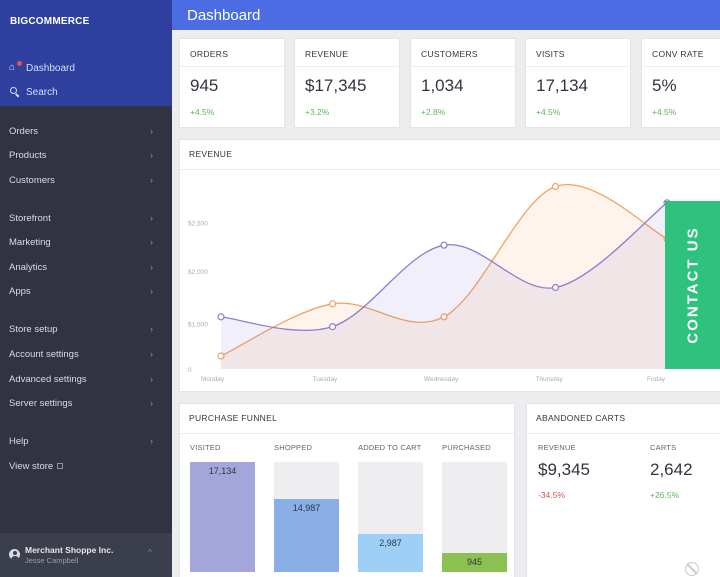  I want to click on panel-title: PURCHASE FUNNEL, so click(233, 418).